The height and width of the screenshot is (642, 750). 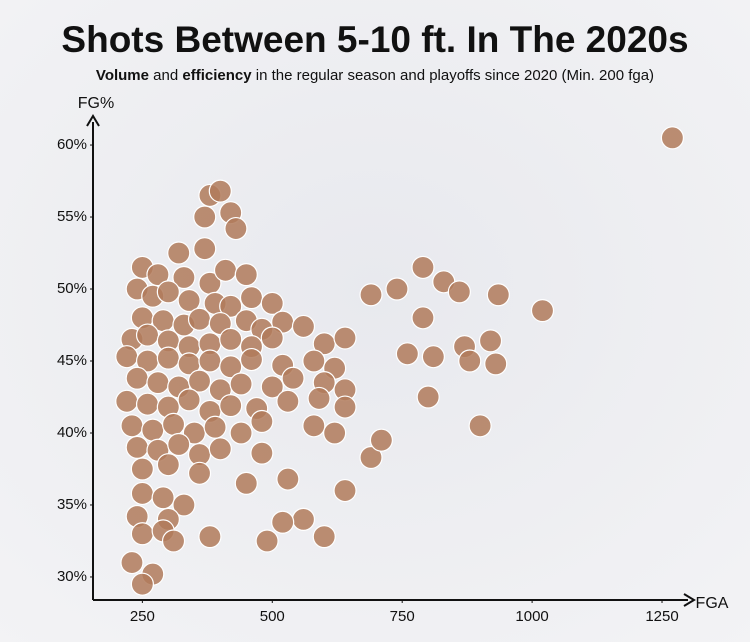 What do you see at coordinates (72, 504) in the screenshot?
I see `y-tick-label: 35%` at bounding box center [72, 504].